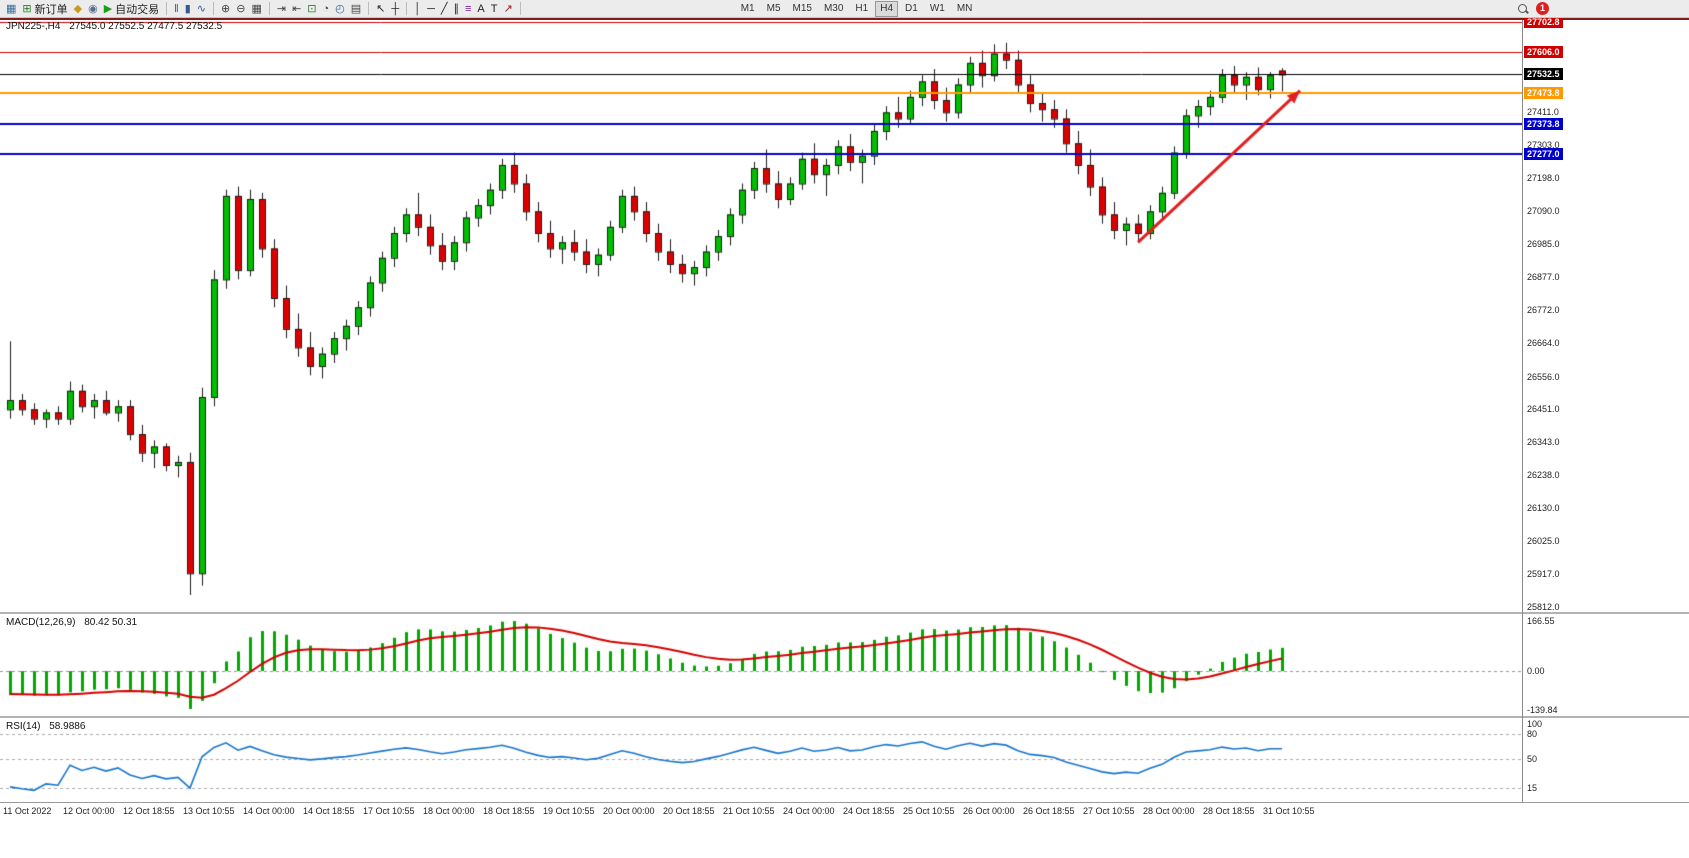 This screenshot has height=858, width=1689. What do you see at coordinates (1543, 574) in the screenshot?
I see `price-tick: 25917.0` at bounding box center [1543, 574].